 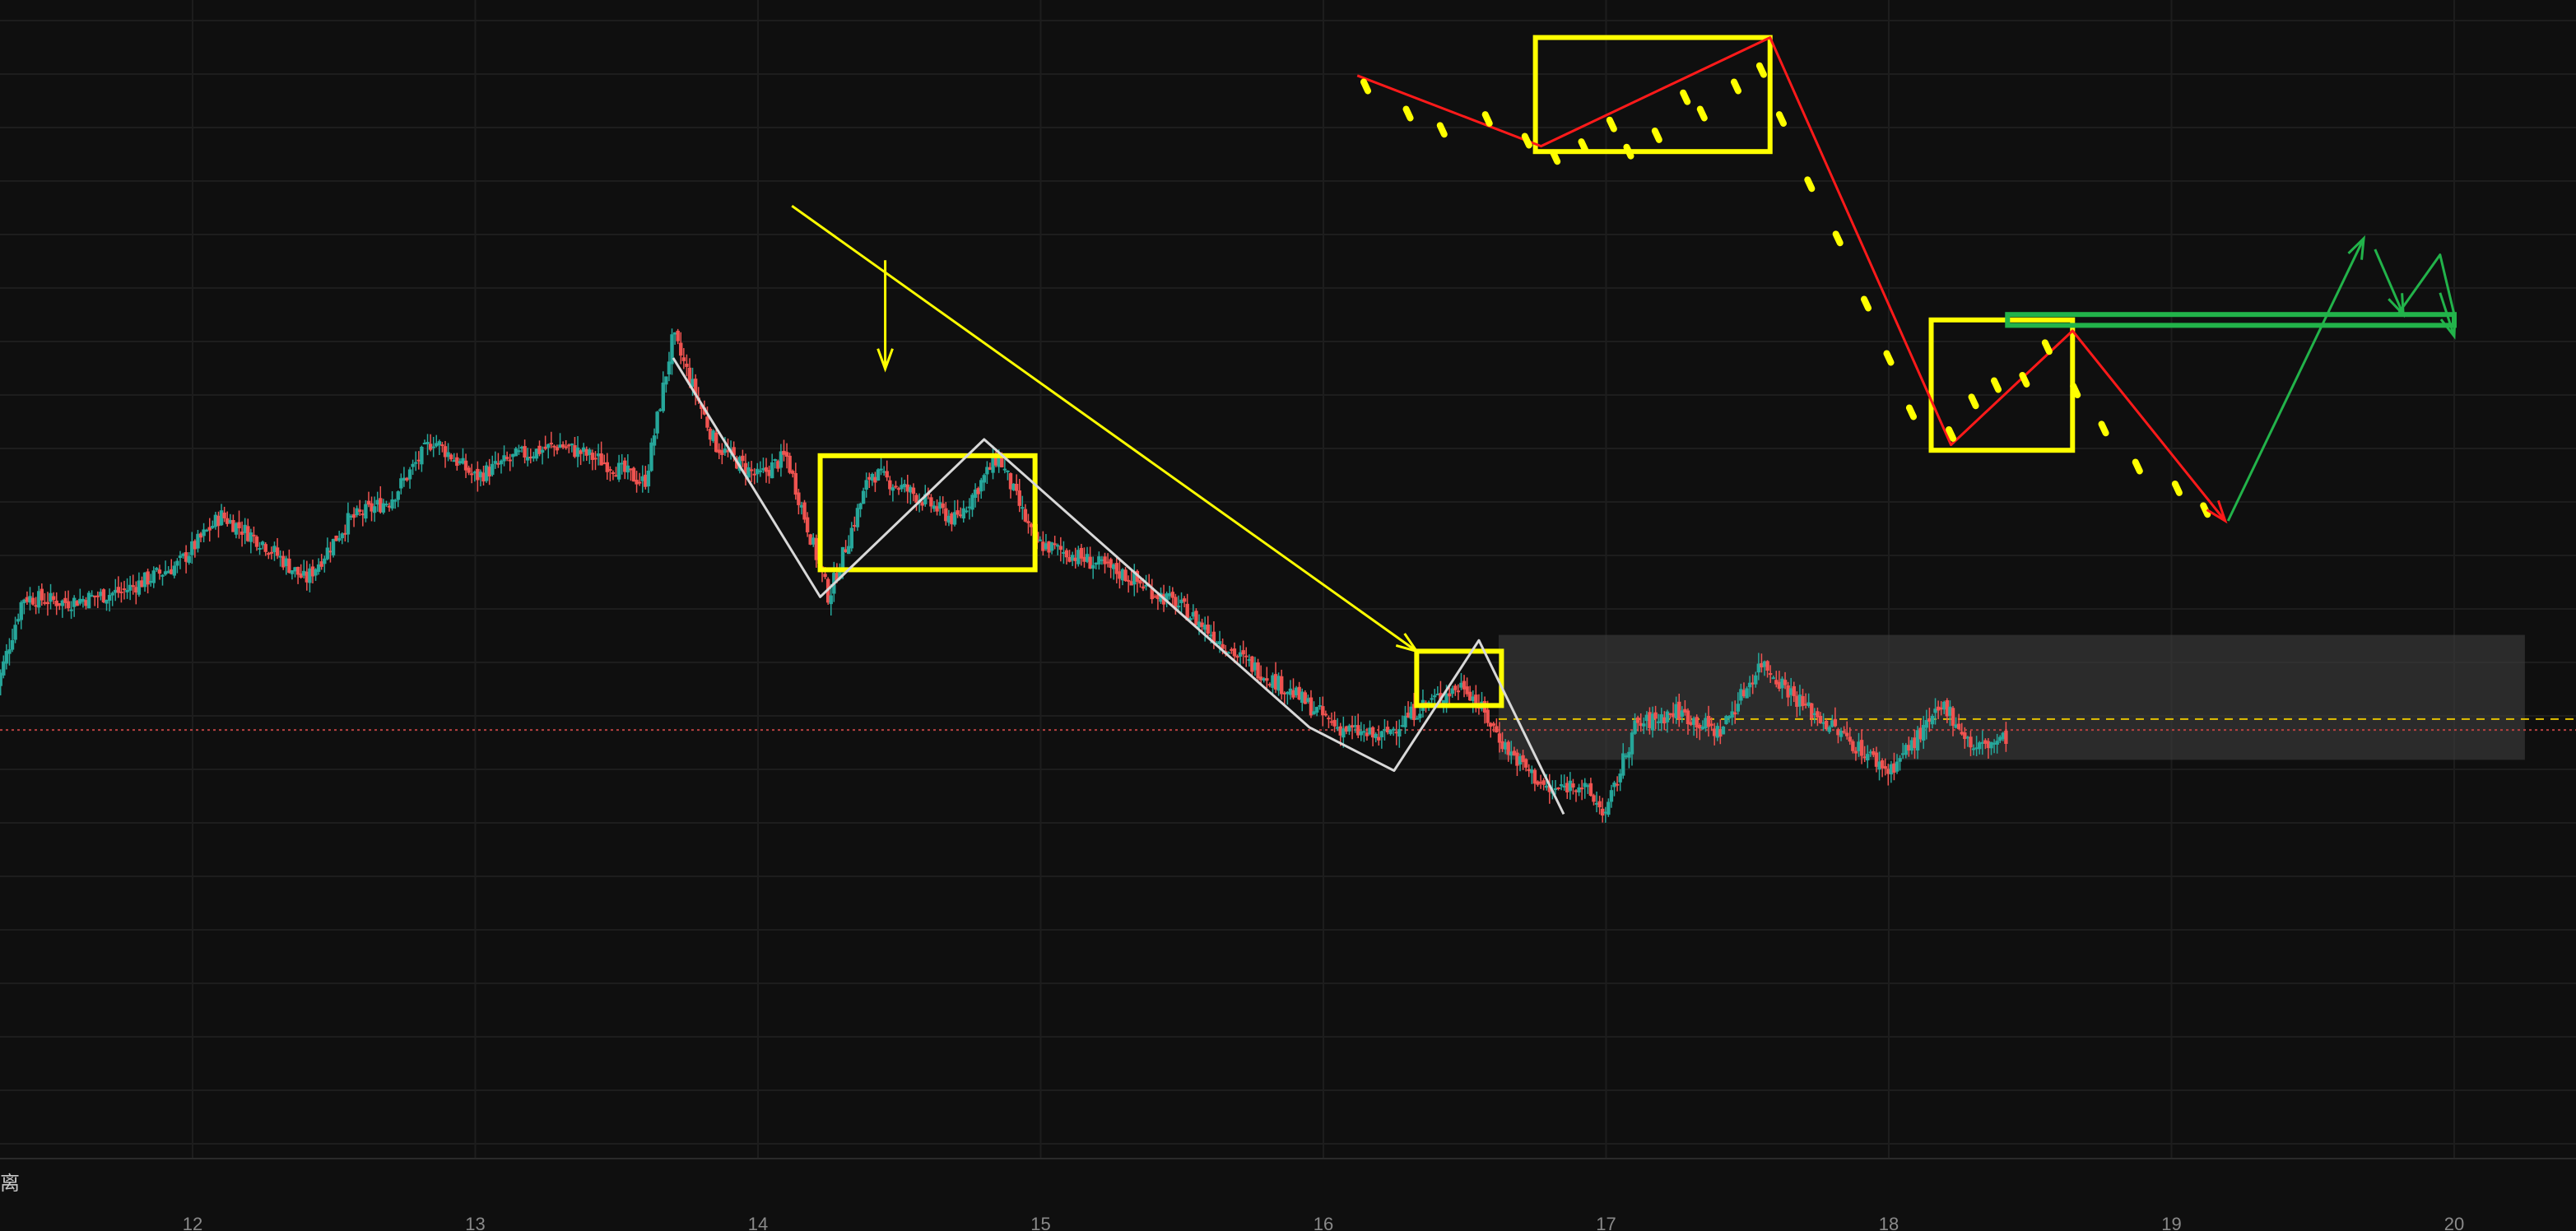 What do you see at coordinates (2426, 284) in the screenshot?
I see `green-zigzag-line` at bounding box center [2426, 284].